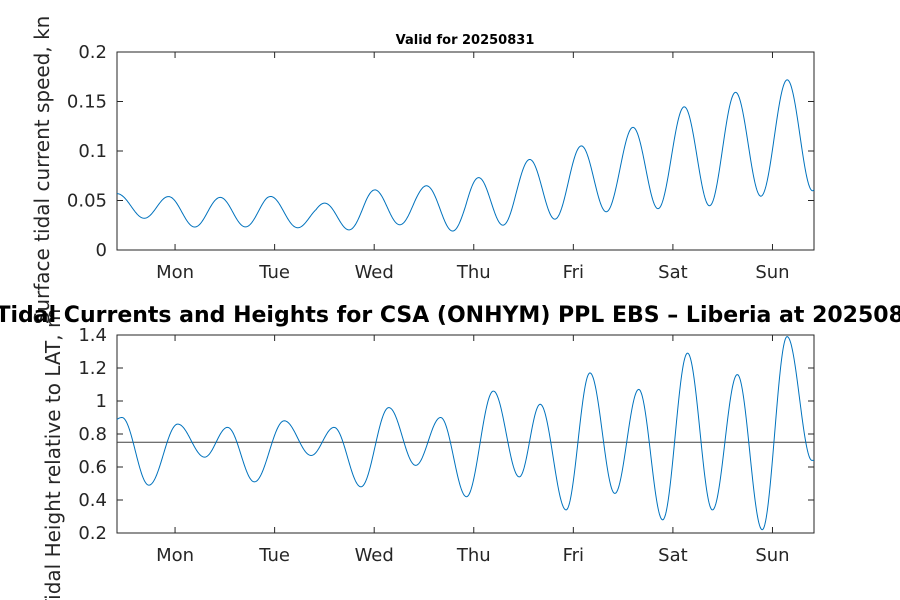 This screenshot has width=900, height=600. I want to click on tidal-height-y-tick-label: 1.2, so click(92, 368).